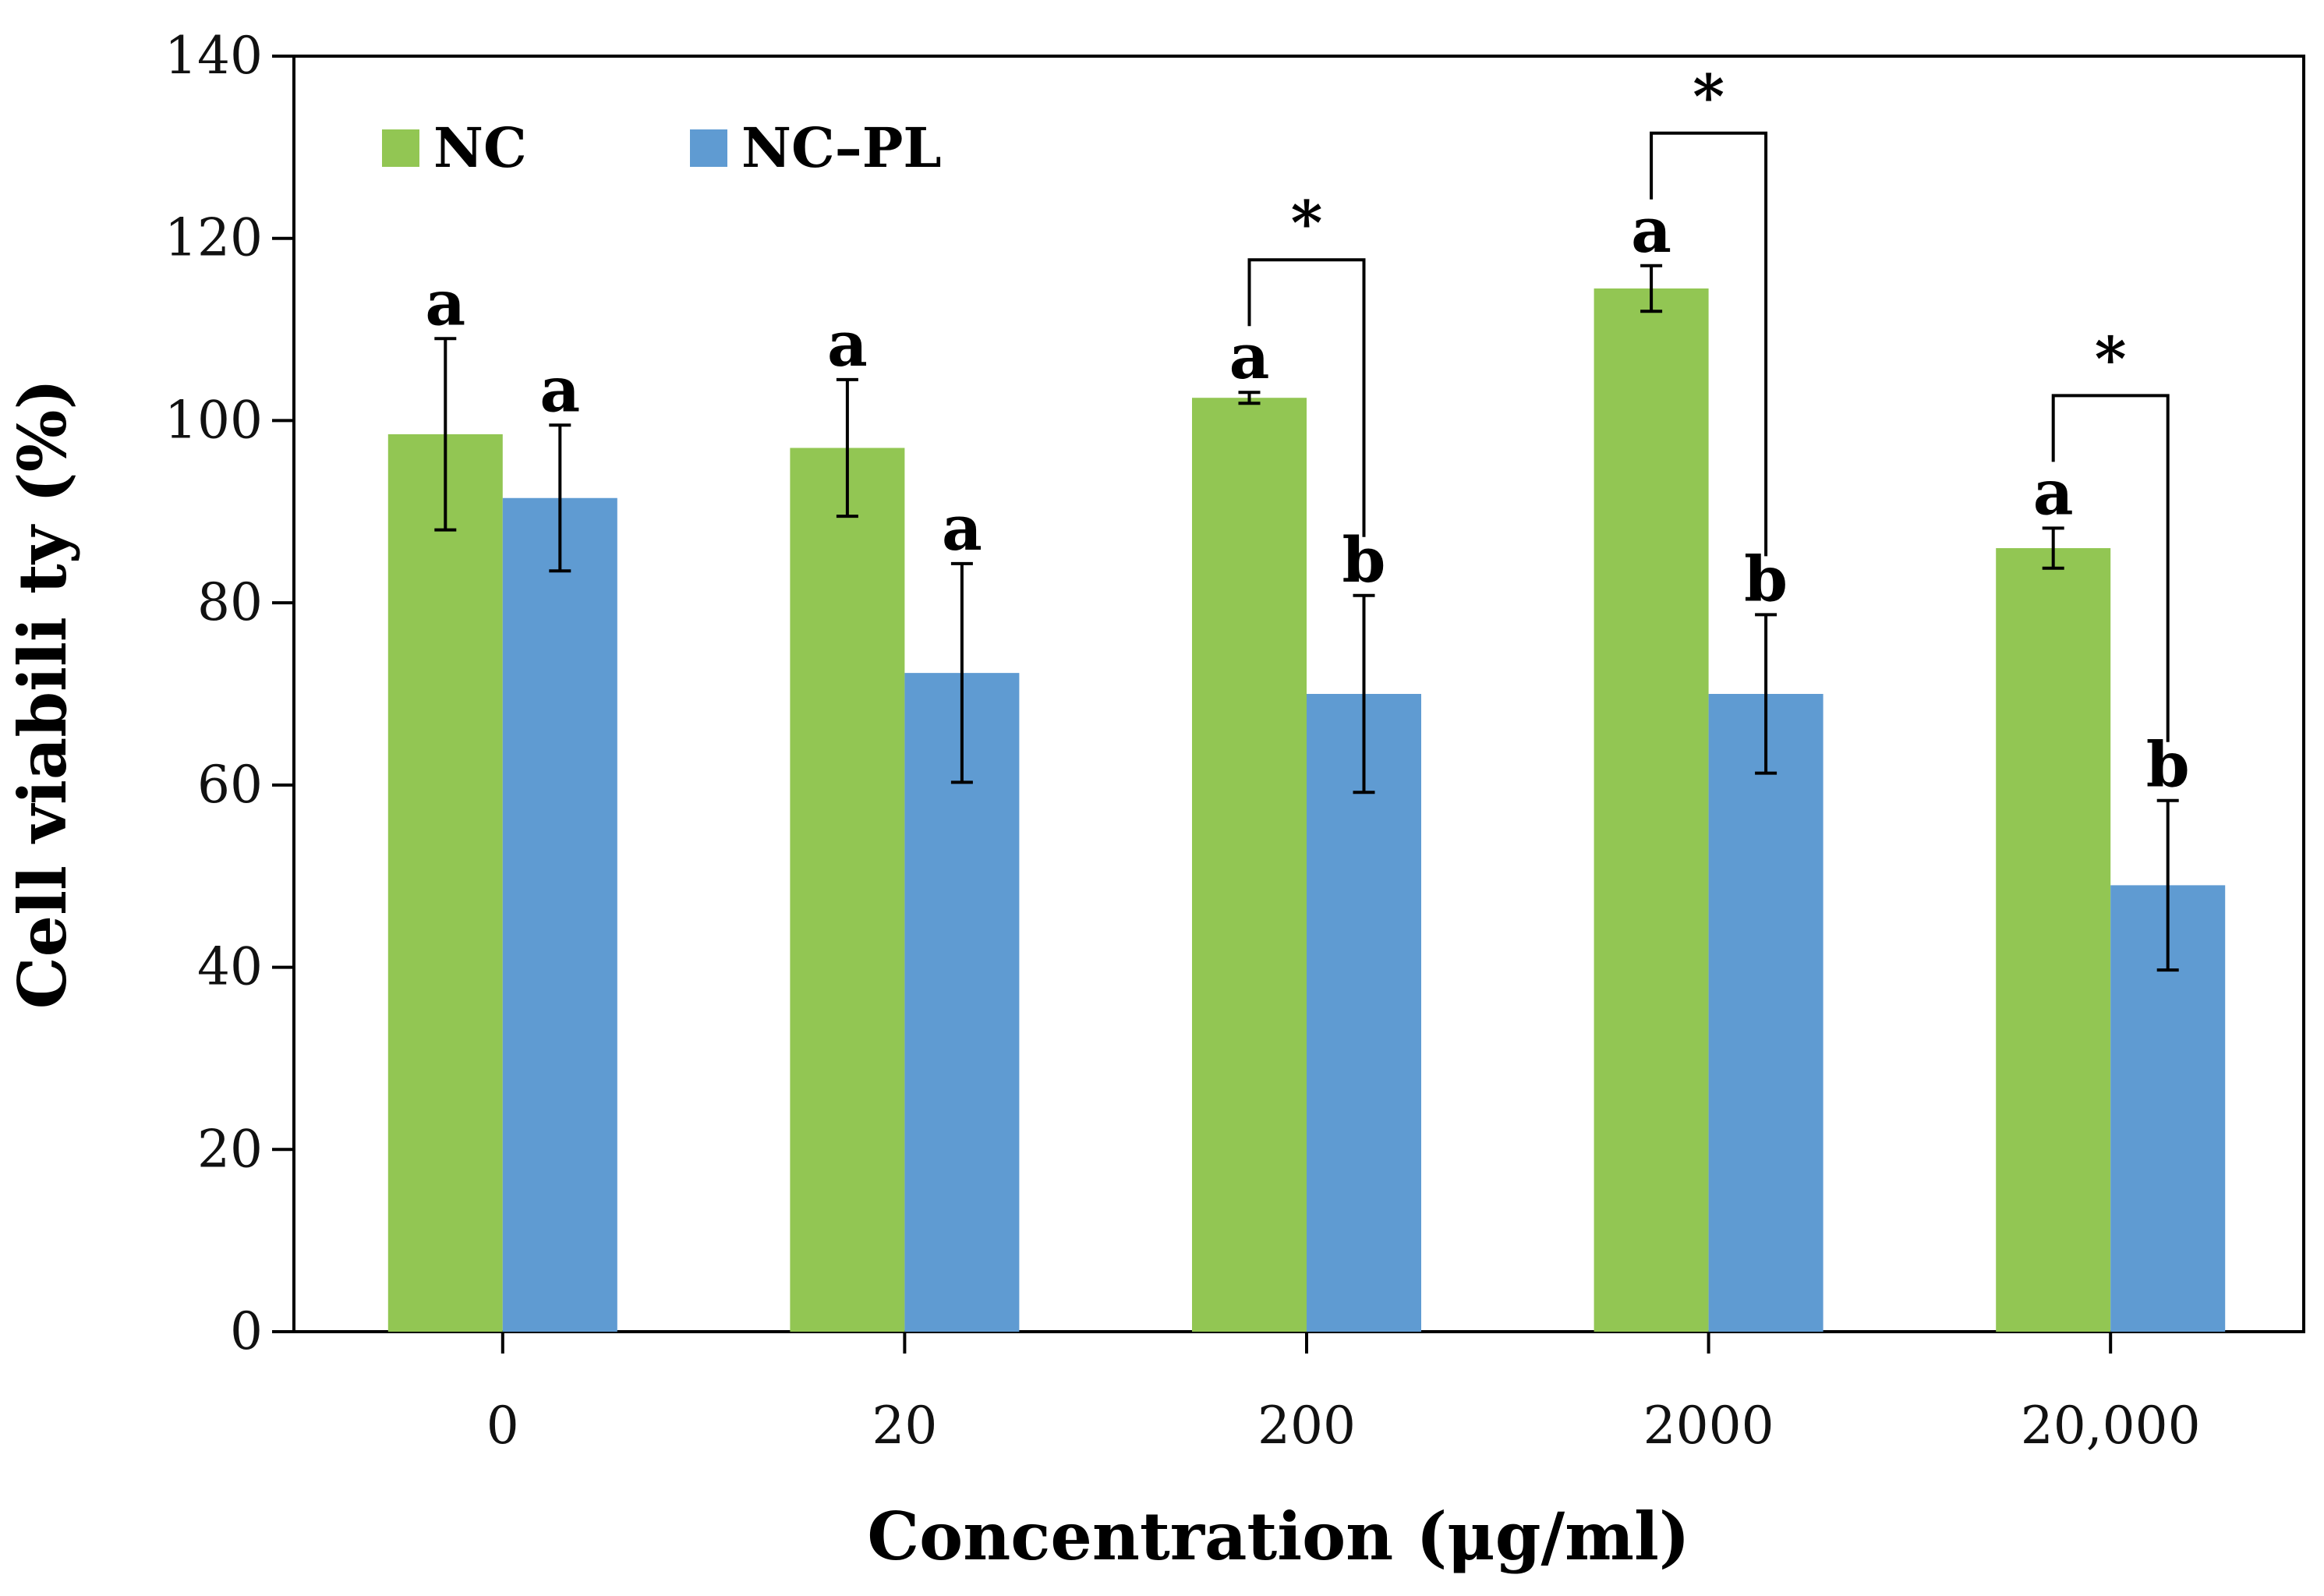  Describe the element at coordinates (229, 693) in the screenshot. I see `y-axis: 0 20 40 60 80 100 120 140` at that location.